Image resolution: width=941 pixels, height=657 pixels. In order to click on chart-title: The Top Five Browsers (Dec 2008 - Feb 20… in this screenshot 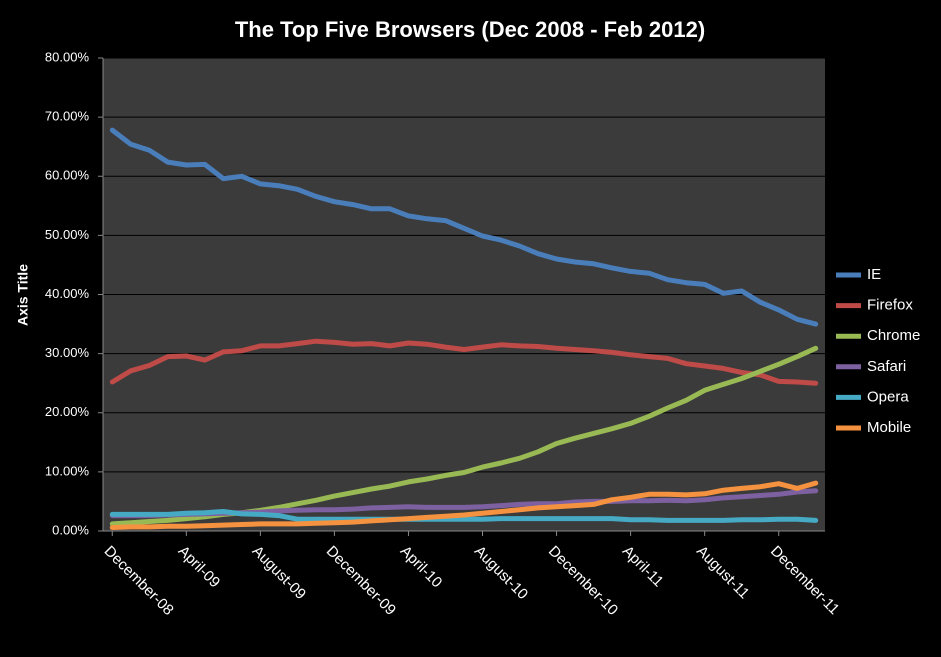, I will do `click(470, 29)`.